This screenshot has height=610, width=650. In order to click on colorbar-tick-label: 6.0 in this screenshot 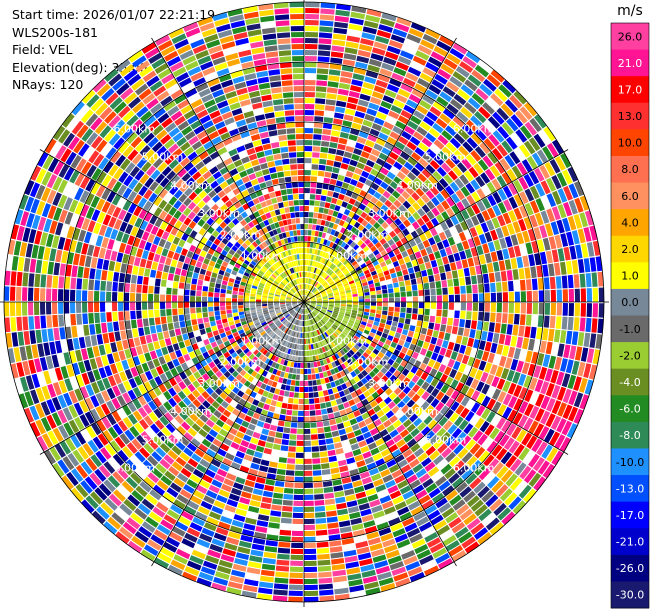, I will do `click(630, 196)`.